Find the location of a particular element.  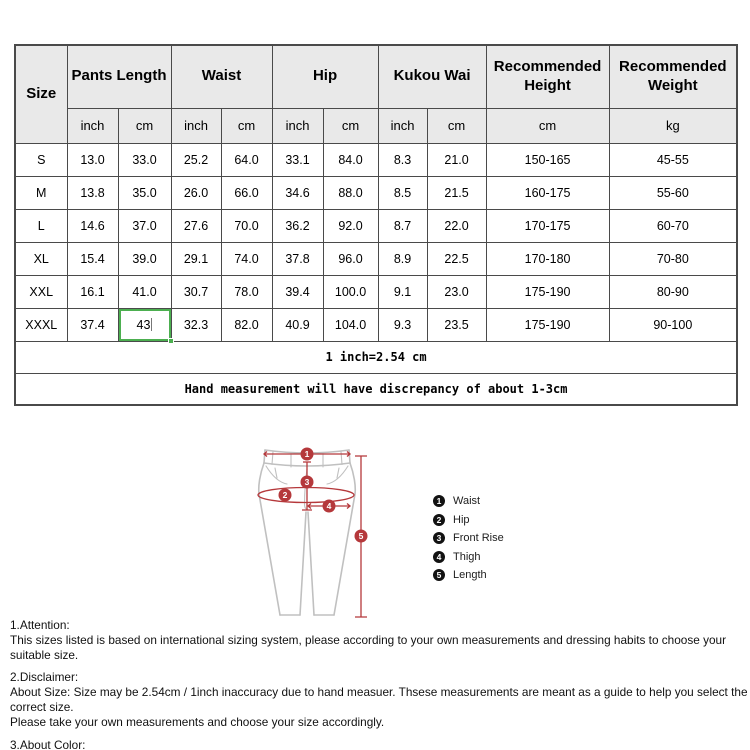

col-header-hip: Hip is located at coordinates (325, 76).